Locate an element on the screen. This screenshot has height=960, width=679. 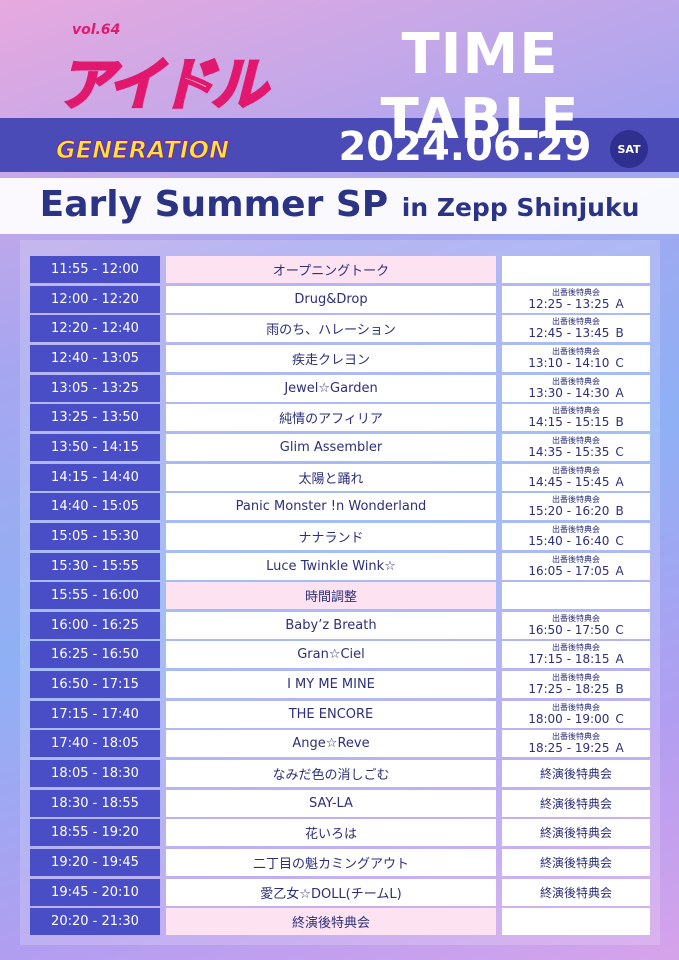
act-cell: I MY ME MINE is located at coordinates (331, 685).